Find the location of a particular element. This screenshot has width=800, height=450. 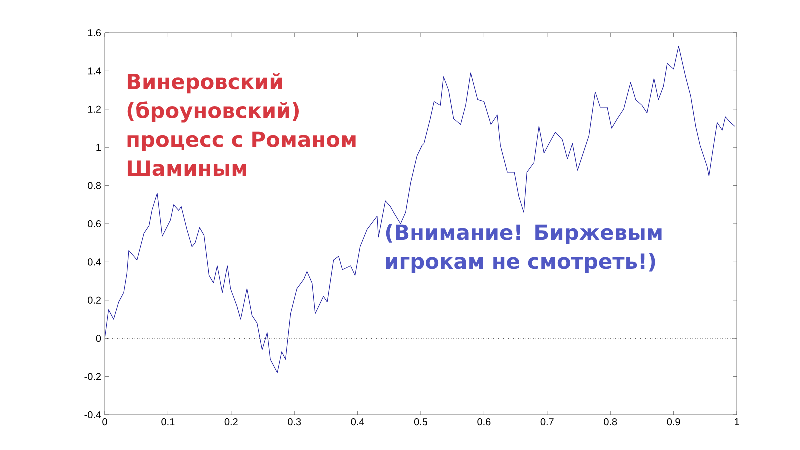

y-tick-label: 0.8 is located at coordinates (95, 186).